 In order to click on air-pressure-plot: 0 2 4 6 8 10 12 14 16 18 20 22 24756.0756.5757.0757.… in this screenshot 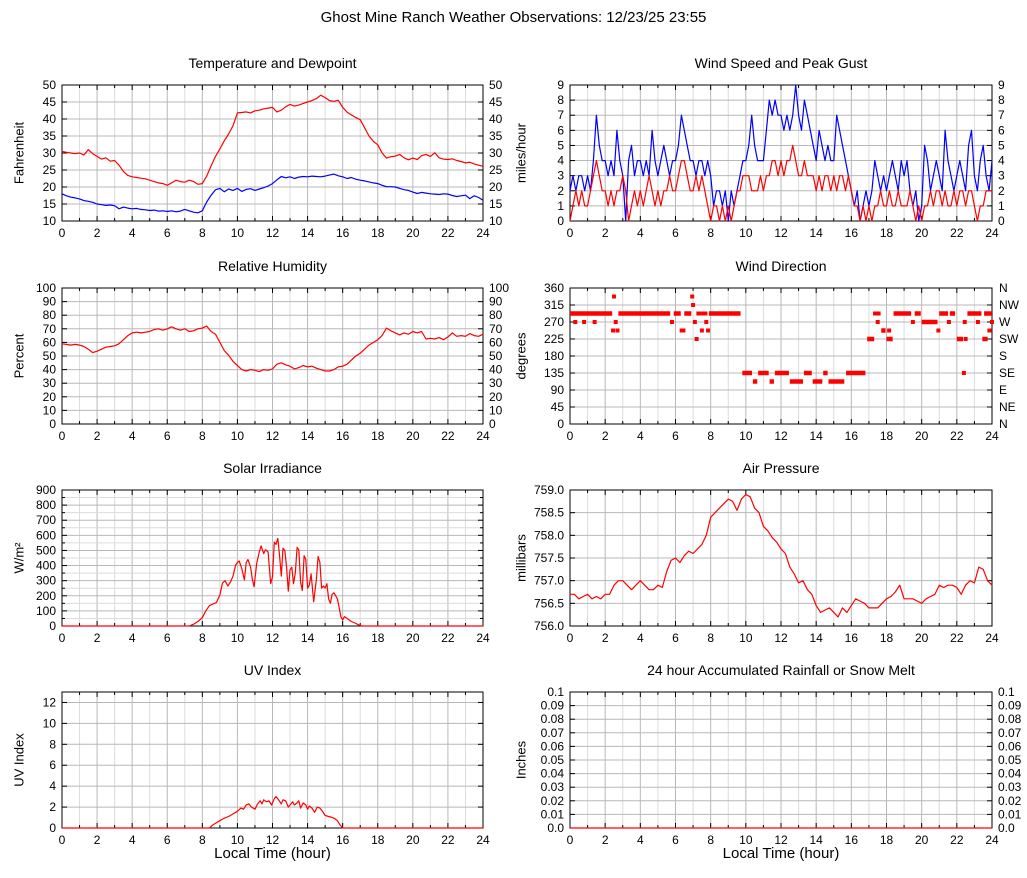, I will do `click(766, 564)`.